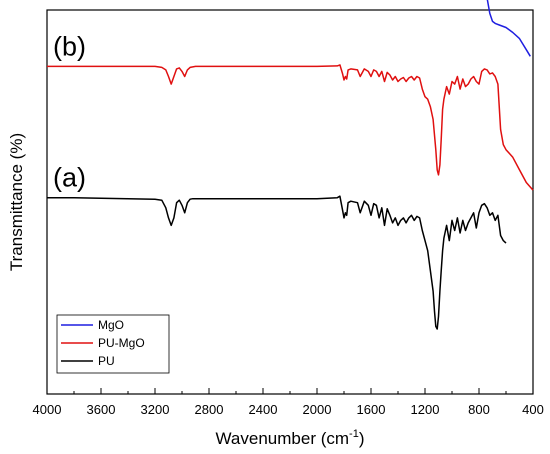  Describe the element at coordinates (288, 402) in the screenshot. I see `x-axis-ticks: 4000 3600 3200 2800 2400 2000 1600 1200 800 400` at that location.